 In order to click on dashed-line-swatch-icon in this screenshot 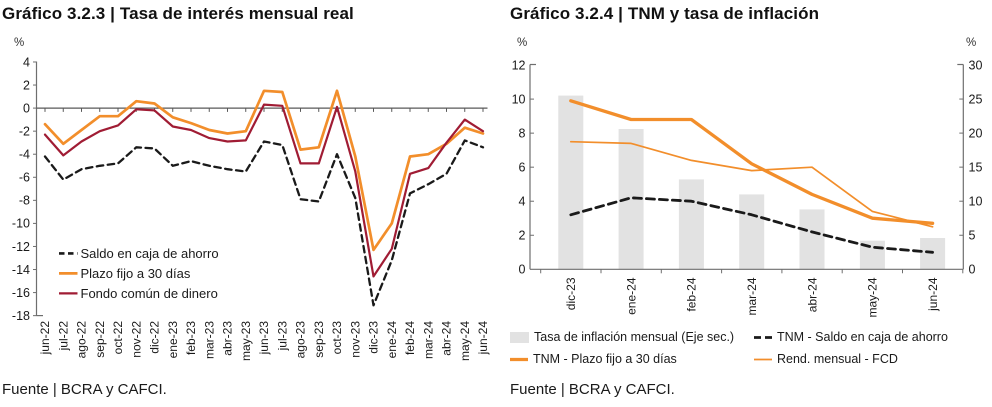, I will do `click(763, 337)`.